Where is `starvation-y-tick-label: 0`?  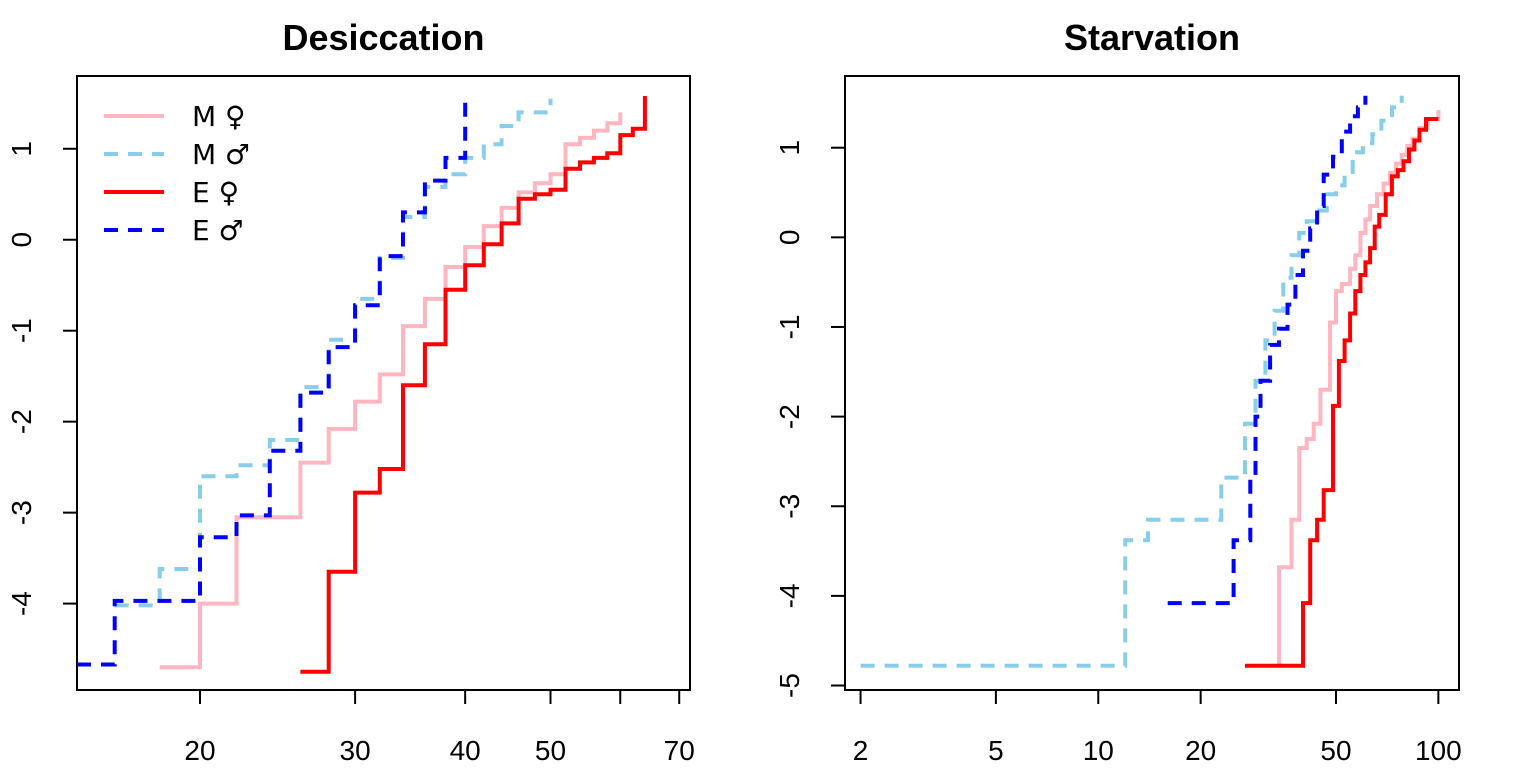 starvation-y-tick-label: 0 is located at coordinates (789, 238).